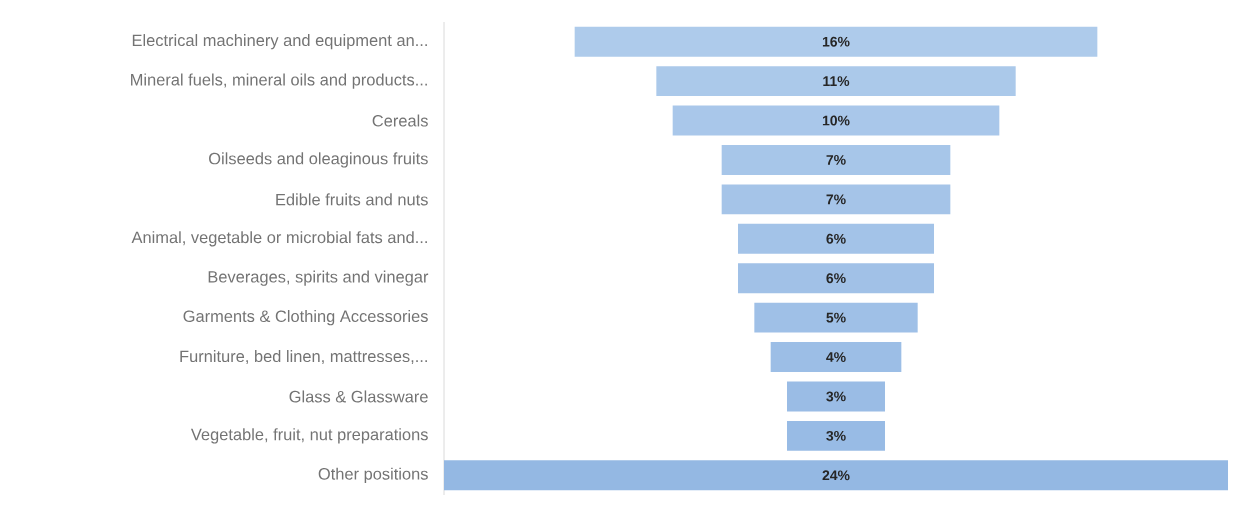 Image resolution: width=1239 pixels, height=506 pixels. What do you see at coordinates (318, 160) in the screenshot?
I see `category-label: Oilseeds and oleaginous fruits` at bounding box center [318, 160].